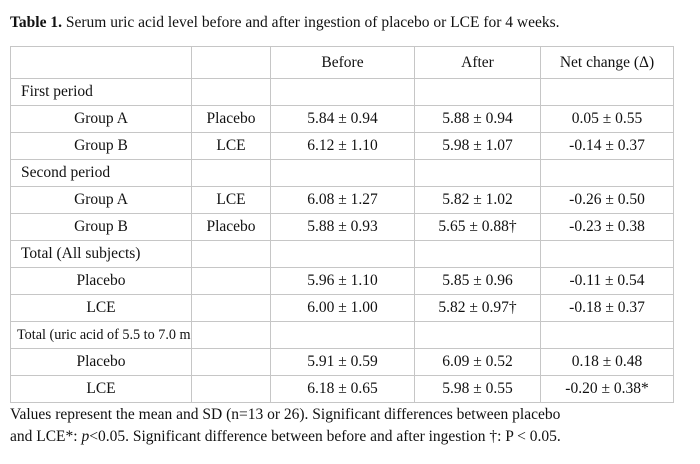 The width and height of the screenshot is (700, 464). Describe the element at coordinates (607, 227) in the screenshot. I see `net-change-cell: -0.23 ± 0.38` at that location.